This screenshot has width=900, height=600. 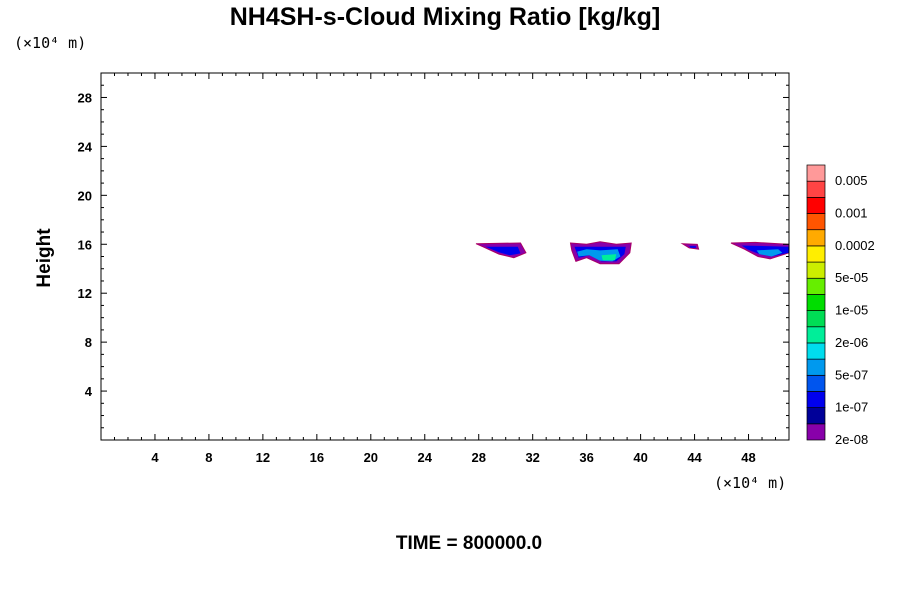 What do you see at coordinates (317, 457) in the screenshot?
I see `x-tick-label: 16` at bounding box center [317, 457].